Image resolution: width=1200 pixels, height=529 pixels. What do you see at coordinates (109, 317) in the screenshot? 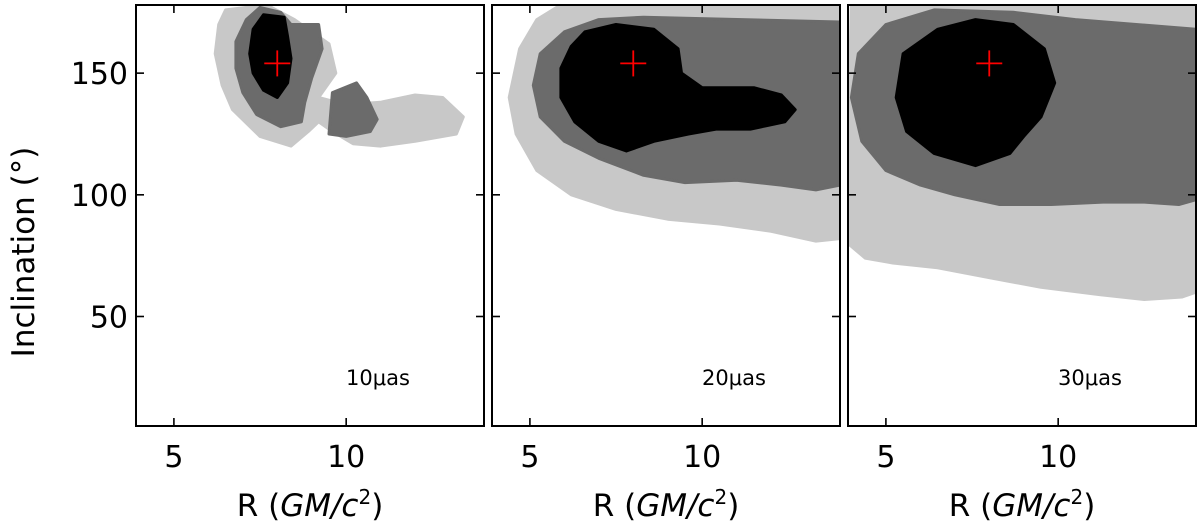
I see `y-tick-label: 50` at bounding box center [109, 317].